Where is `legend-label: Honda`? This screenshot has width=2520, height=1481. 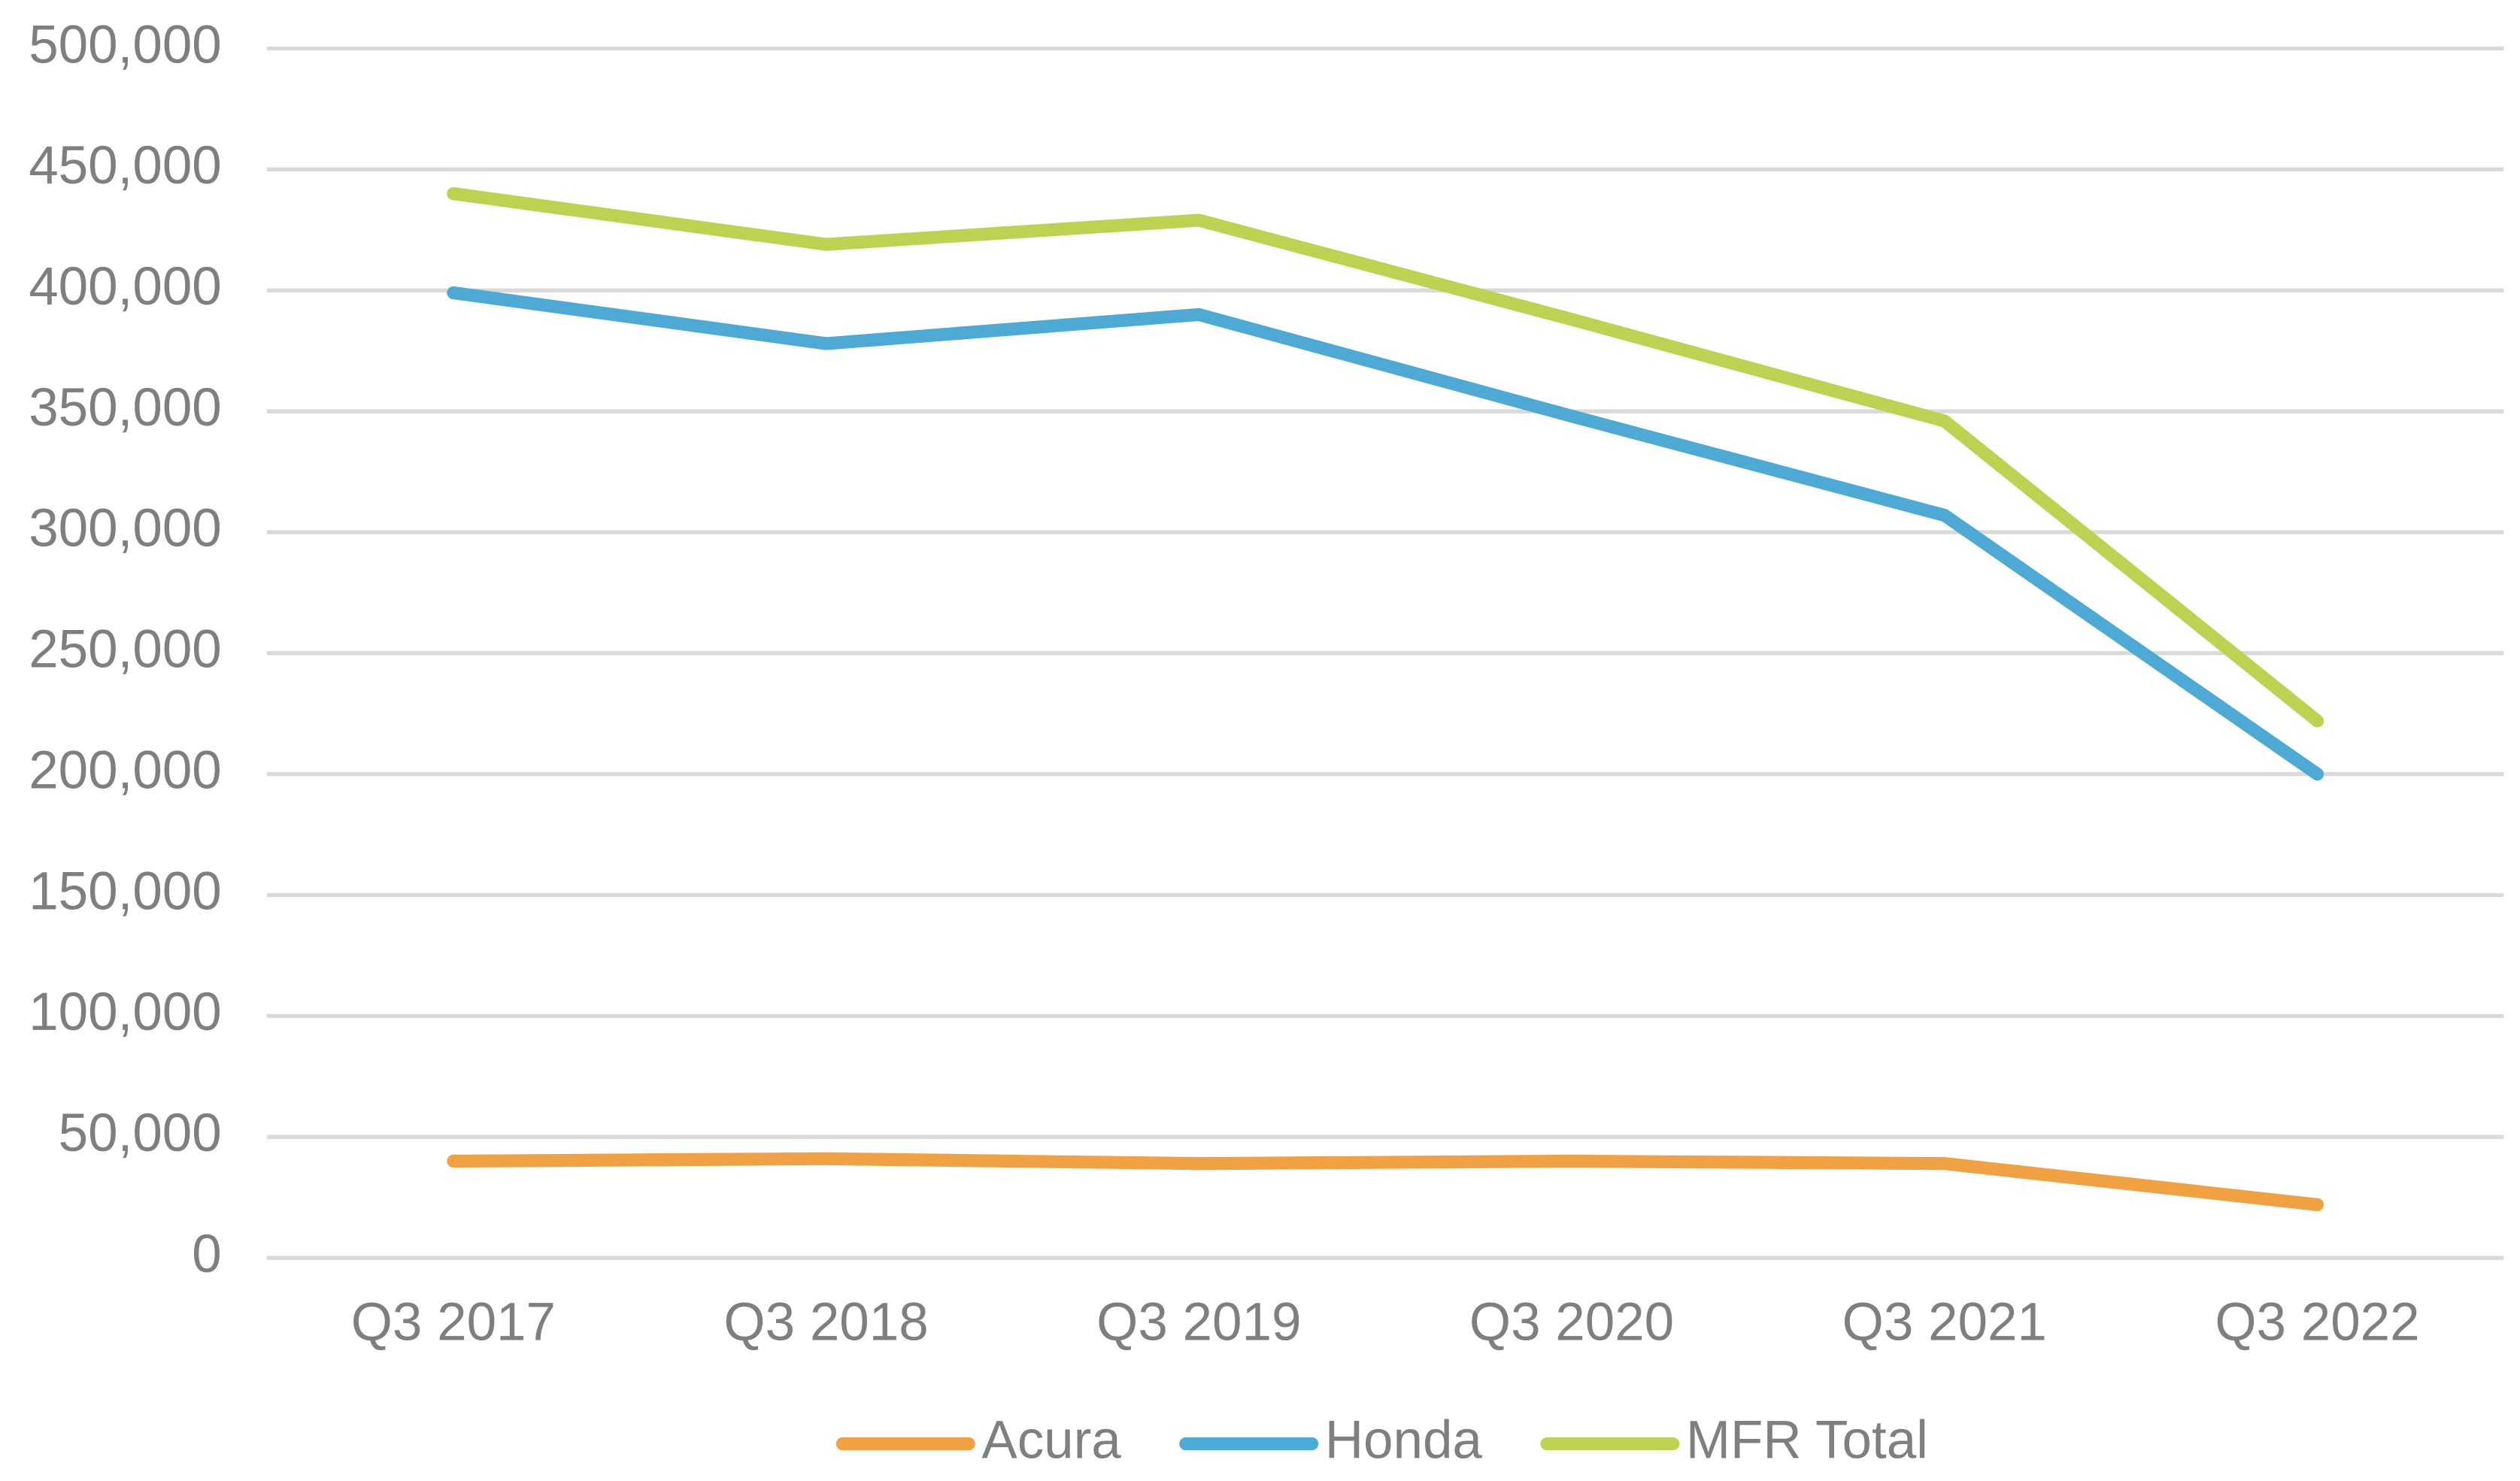
legend-label: Honda is located at coordinates (1404, 1440).